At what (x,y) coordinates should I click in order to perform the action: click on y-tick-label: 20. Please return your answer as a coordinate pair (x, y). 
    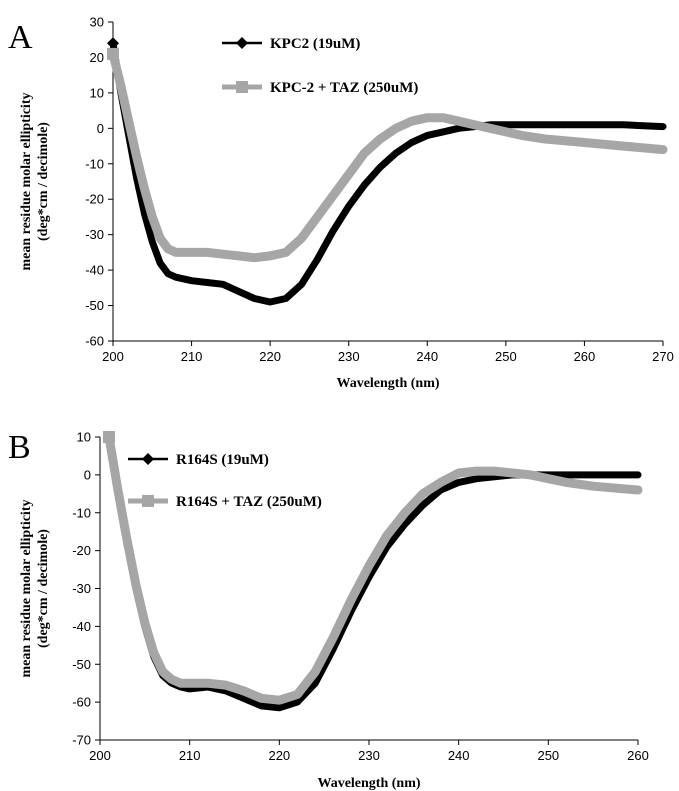
    Looking at the image, I should click on (97, 57).